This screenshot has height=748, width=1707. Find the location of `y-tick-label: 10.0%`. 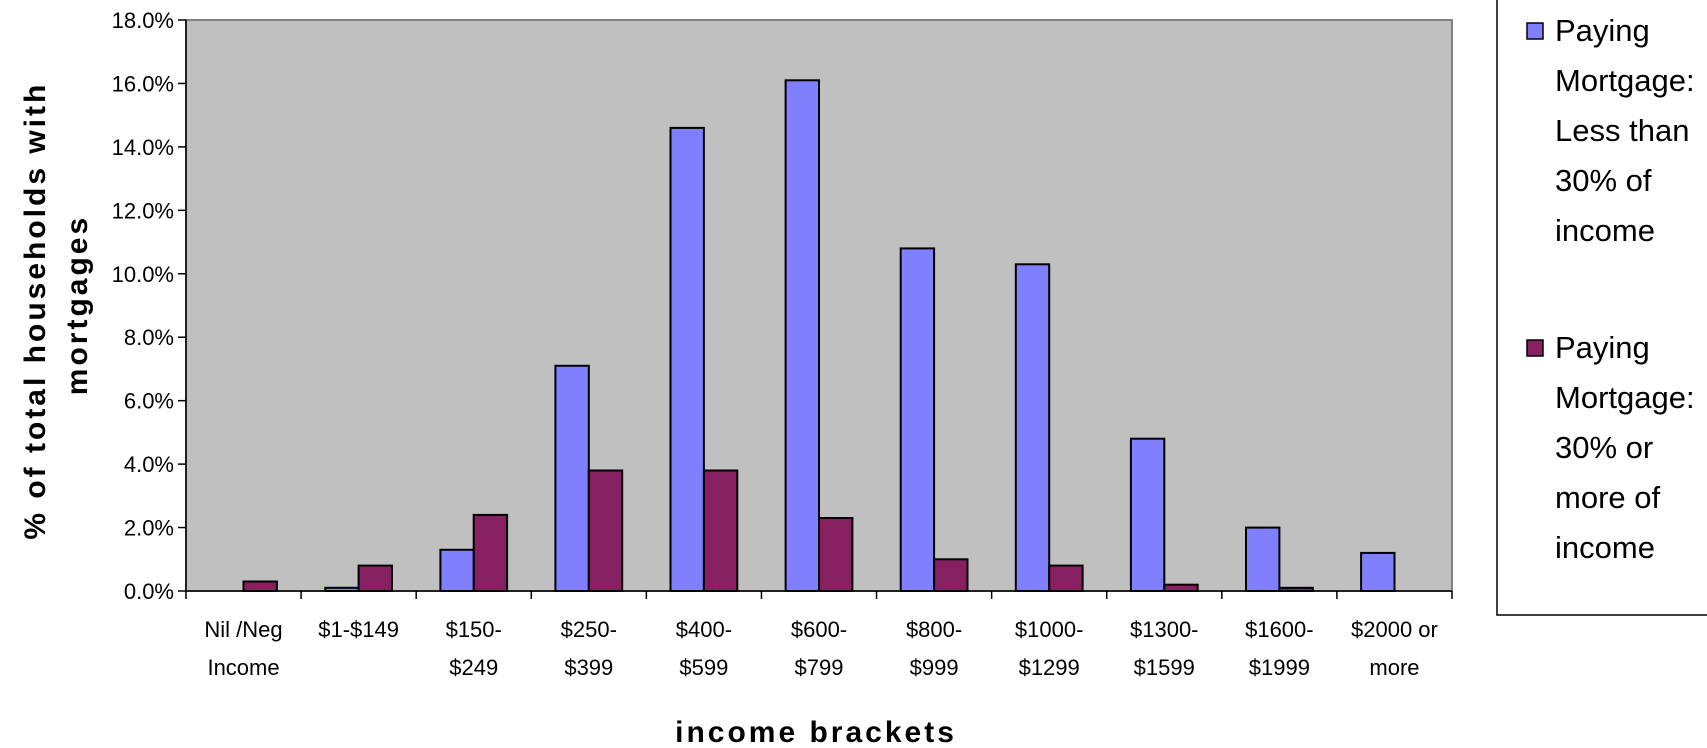

y-tick-label: 10.0% is located at coordinates (143, 274).